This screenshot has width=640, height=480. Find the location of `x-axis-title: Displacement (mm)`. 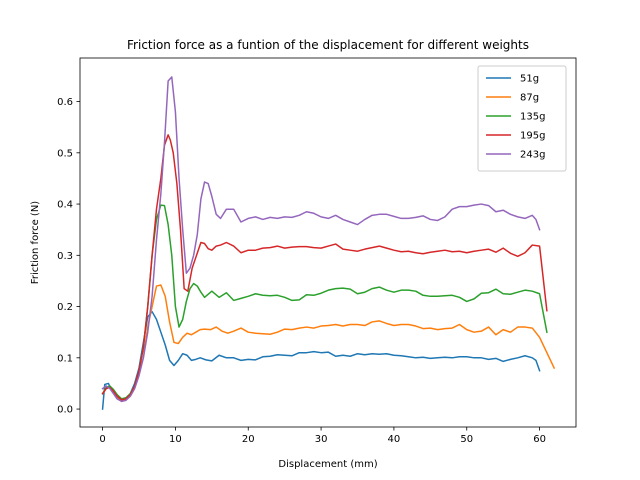

x-axis-title: Displacement (mm) is located at coordinates (327, 464).